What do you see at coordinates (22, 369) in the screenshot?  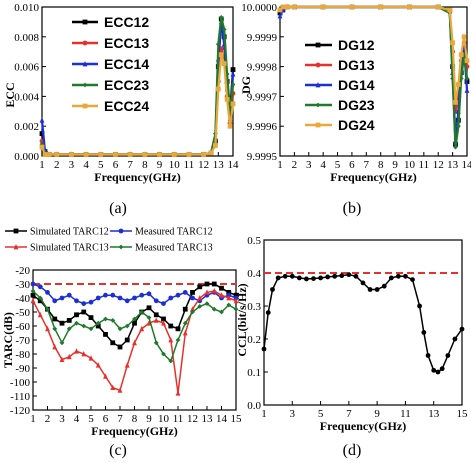 I see `y-tick-label: -90` at bounding box center [22, 369].